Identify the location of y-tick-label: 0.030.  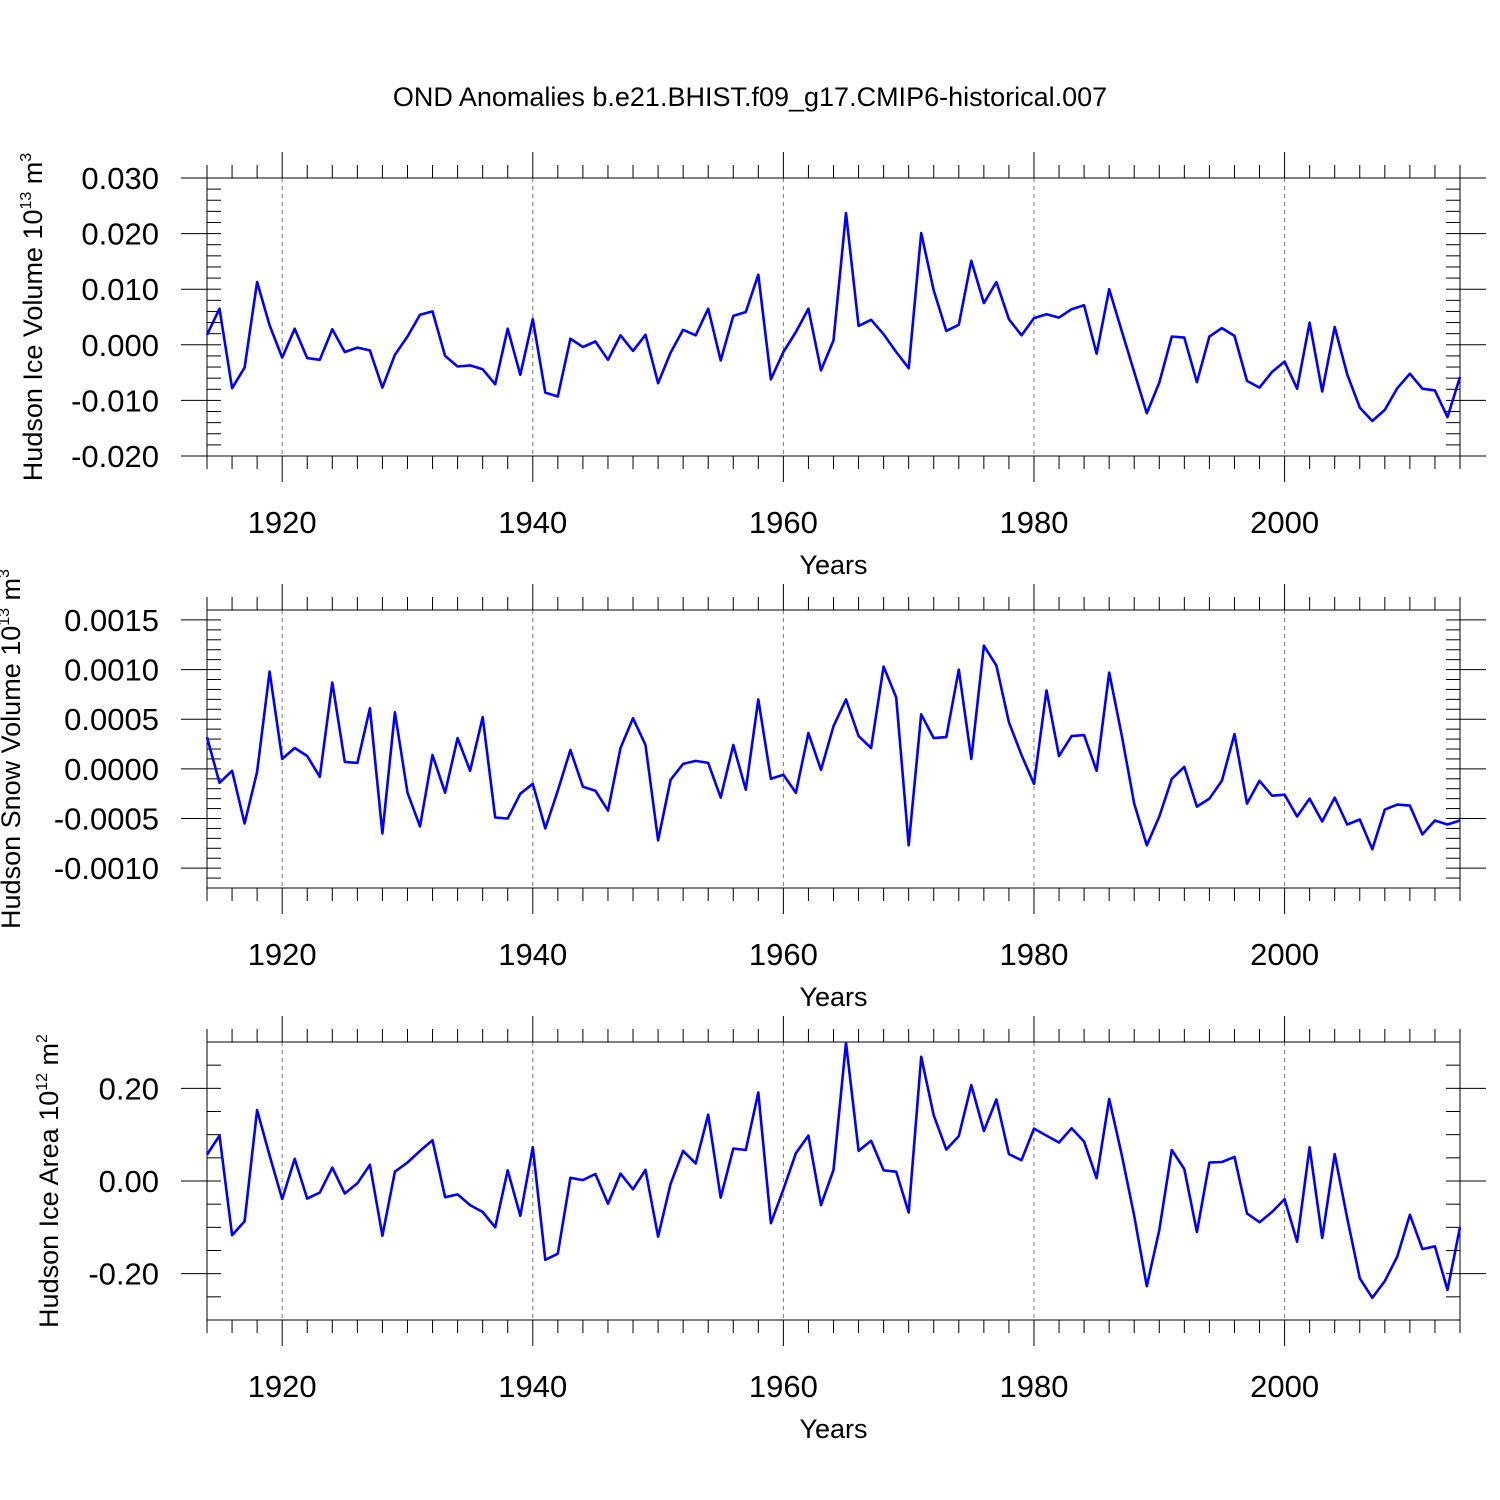
(120, 178).